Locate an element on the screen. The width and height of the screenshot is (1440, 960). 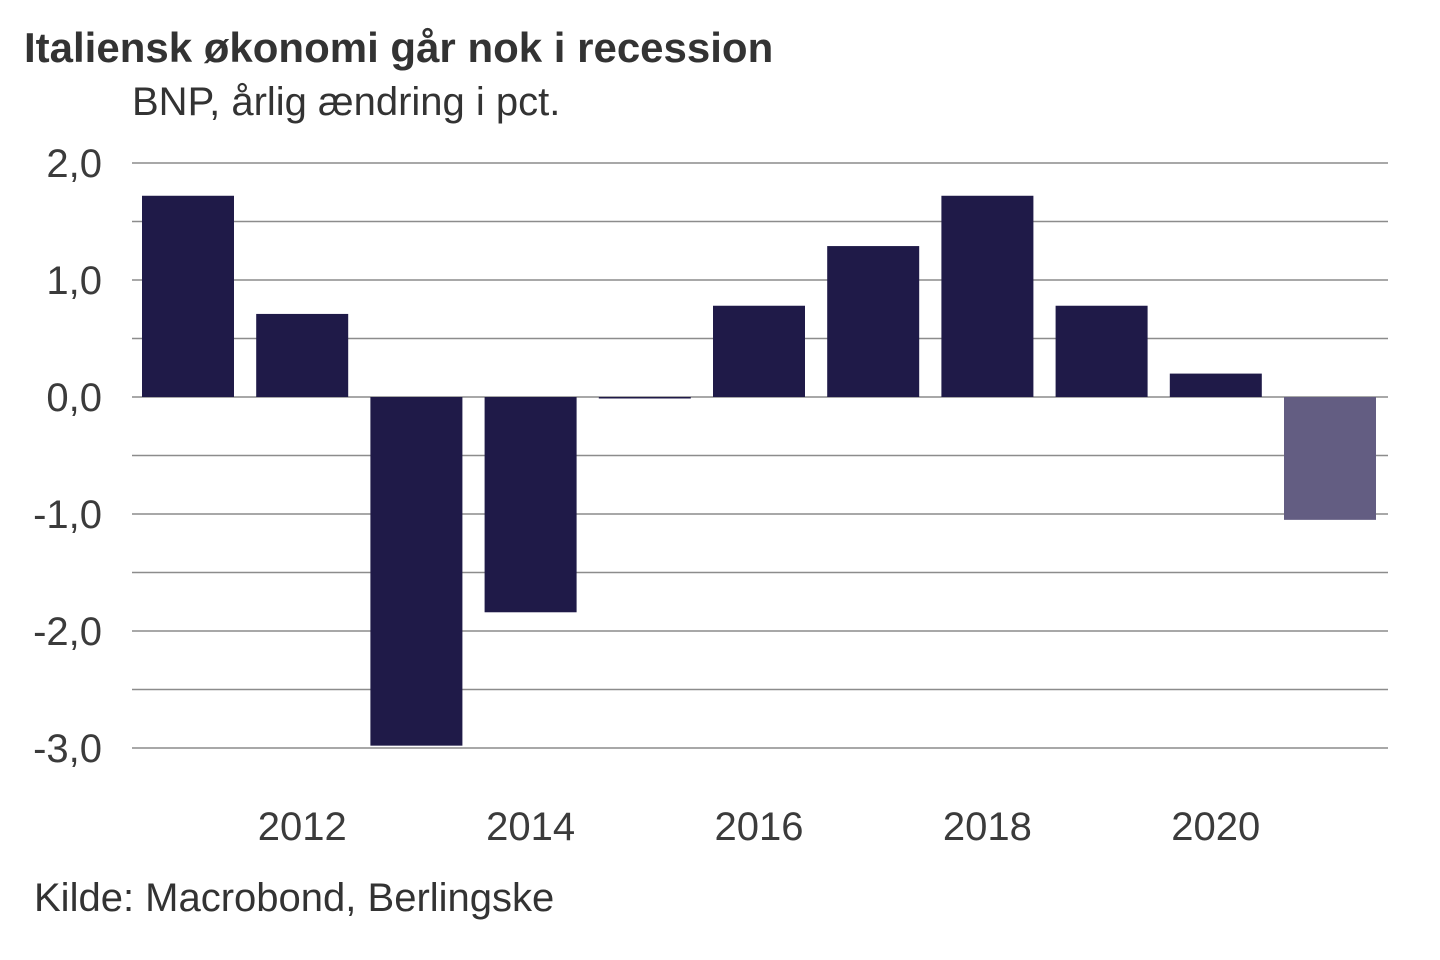
chart-subtitle: BNP, årlig ændring i pct. is located at coordinates (346, 102).